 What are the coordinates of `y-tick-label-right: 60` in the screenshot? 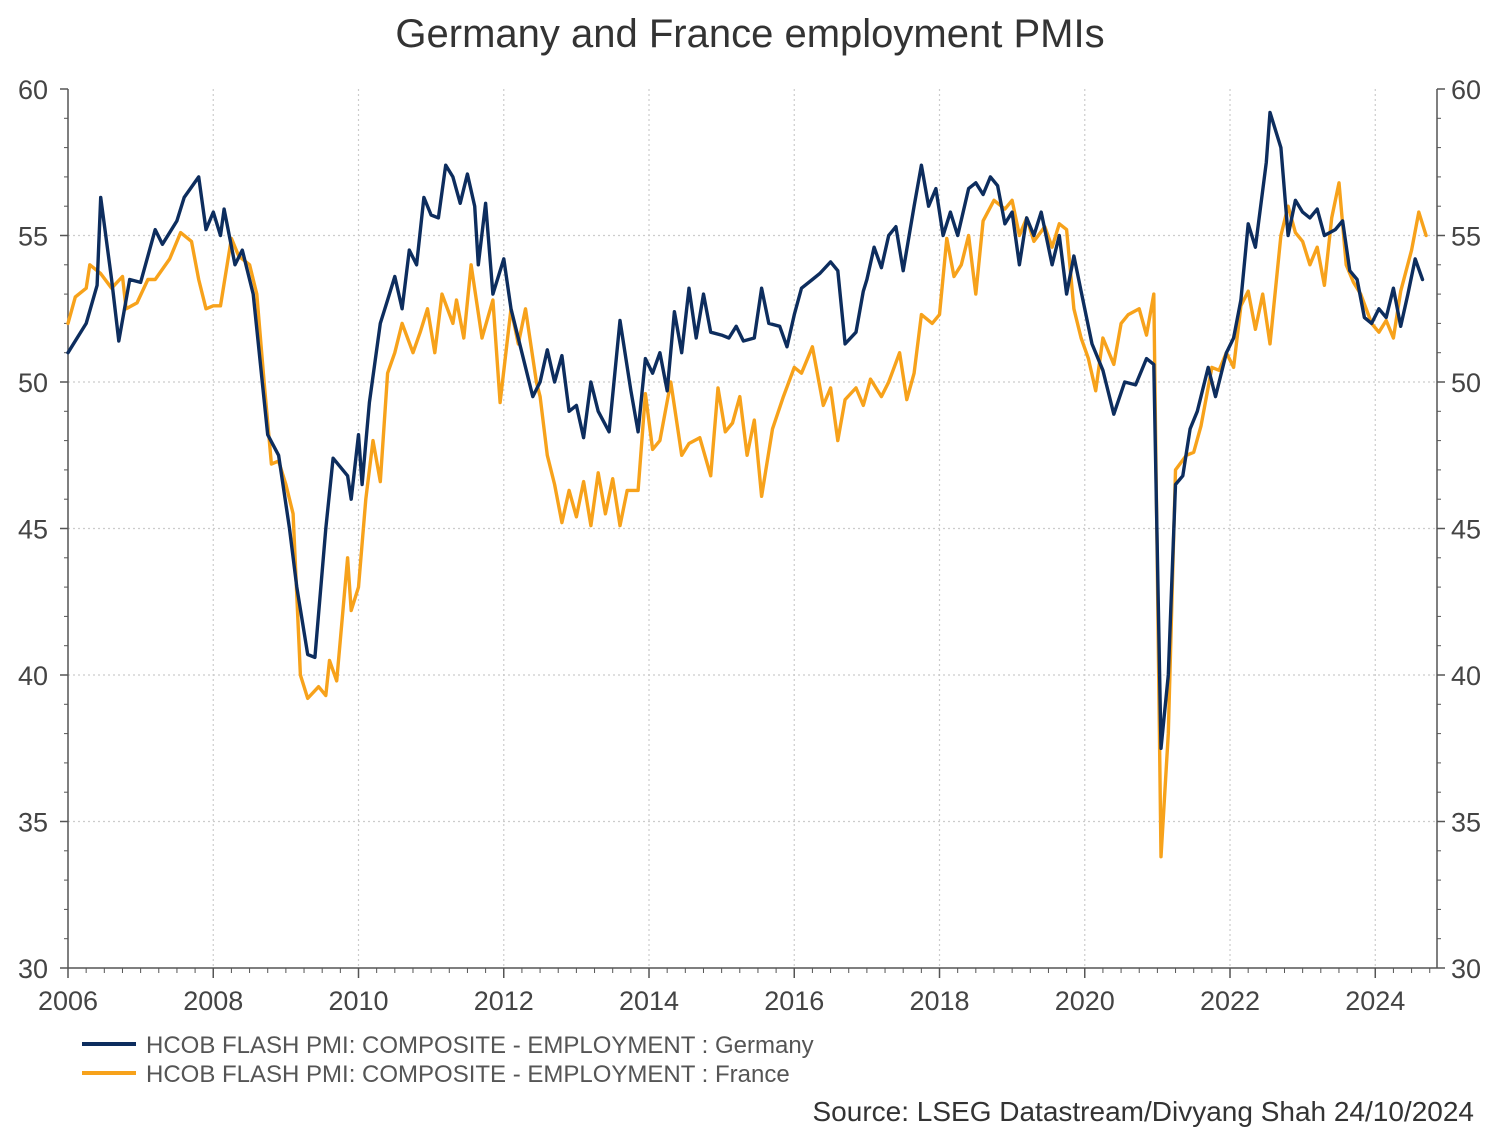 It's located at (1466, 90).